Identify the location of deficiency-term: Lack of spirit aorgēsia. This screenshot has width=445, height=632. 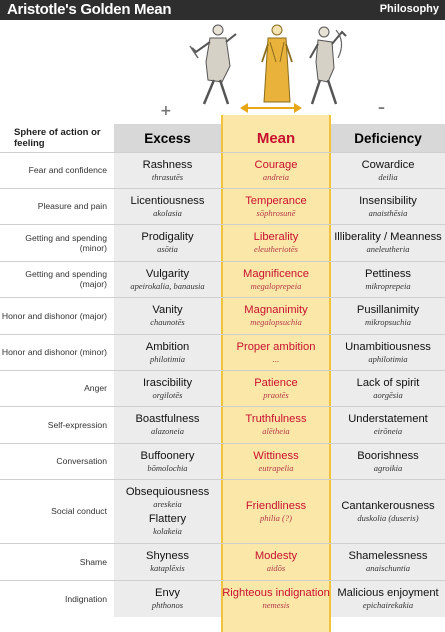
(388, 388).